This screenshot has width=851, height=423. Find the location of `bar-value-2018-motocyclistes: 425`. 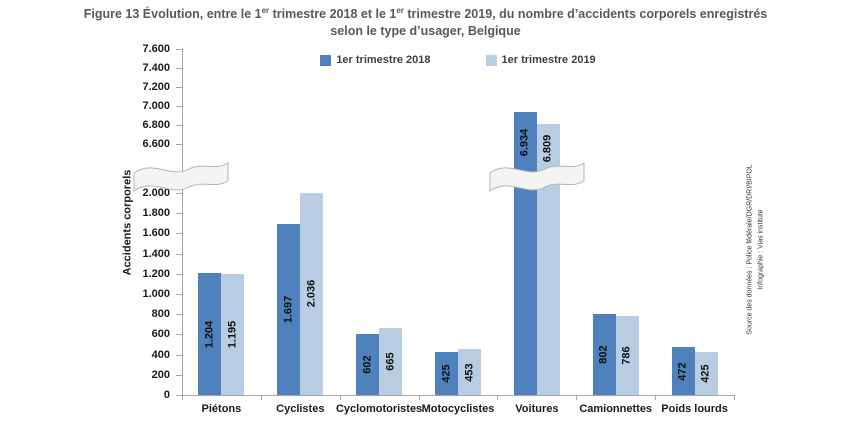

bar-value-2018-motocyclistes: 425 is located at coordinates (446, 373).